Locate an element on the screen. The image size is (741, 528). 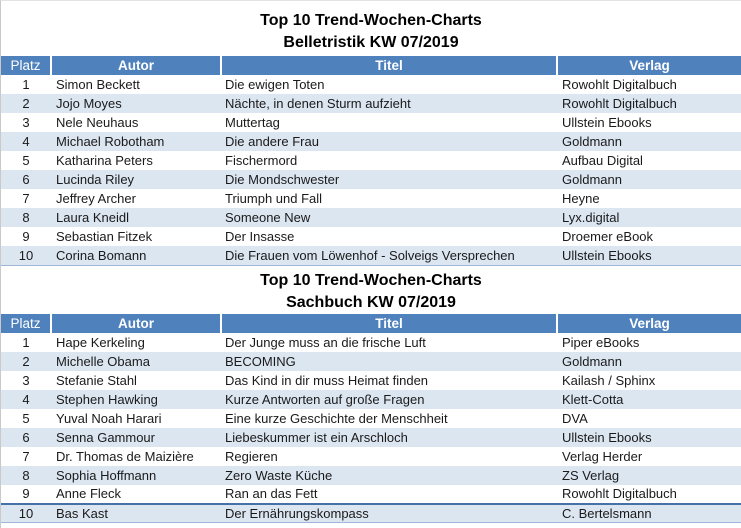
autor-cell: Senna Gammour is located at coordinates (136, 437).